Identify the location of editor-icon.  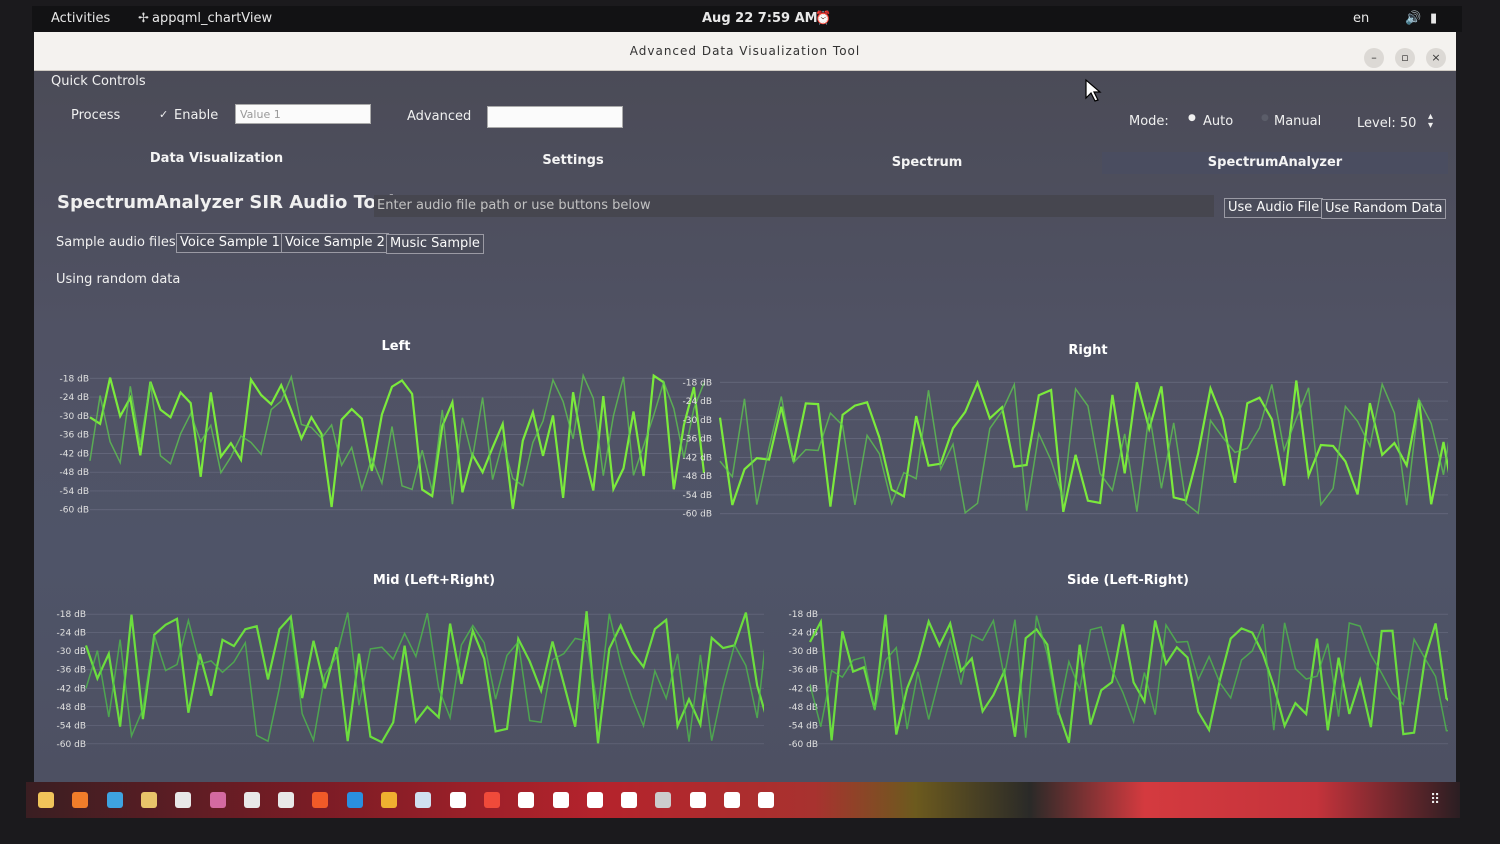
(423, 800).